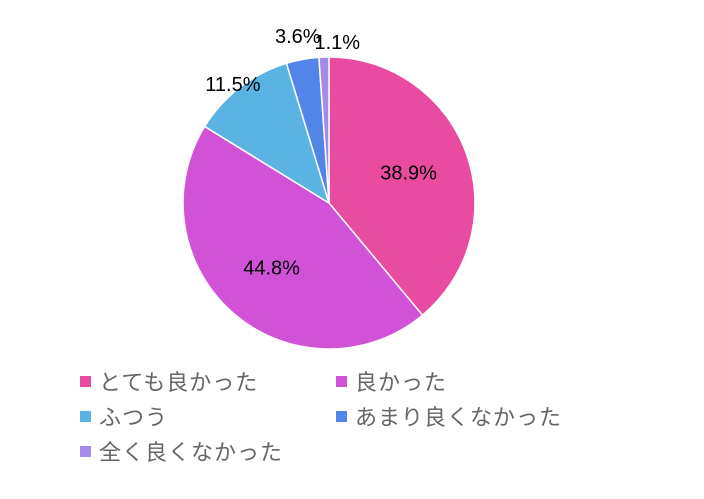 Image resolution: width=704 pixels, height=499 pixels. What do you see at coordinates (298, 37) in the screenshot?
I see `slice-data-label: 3.6%` at bounding box center [298, 37].